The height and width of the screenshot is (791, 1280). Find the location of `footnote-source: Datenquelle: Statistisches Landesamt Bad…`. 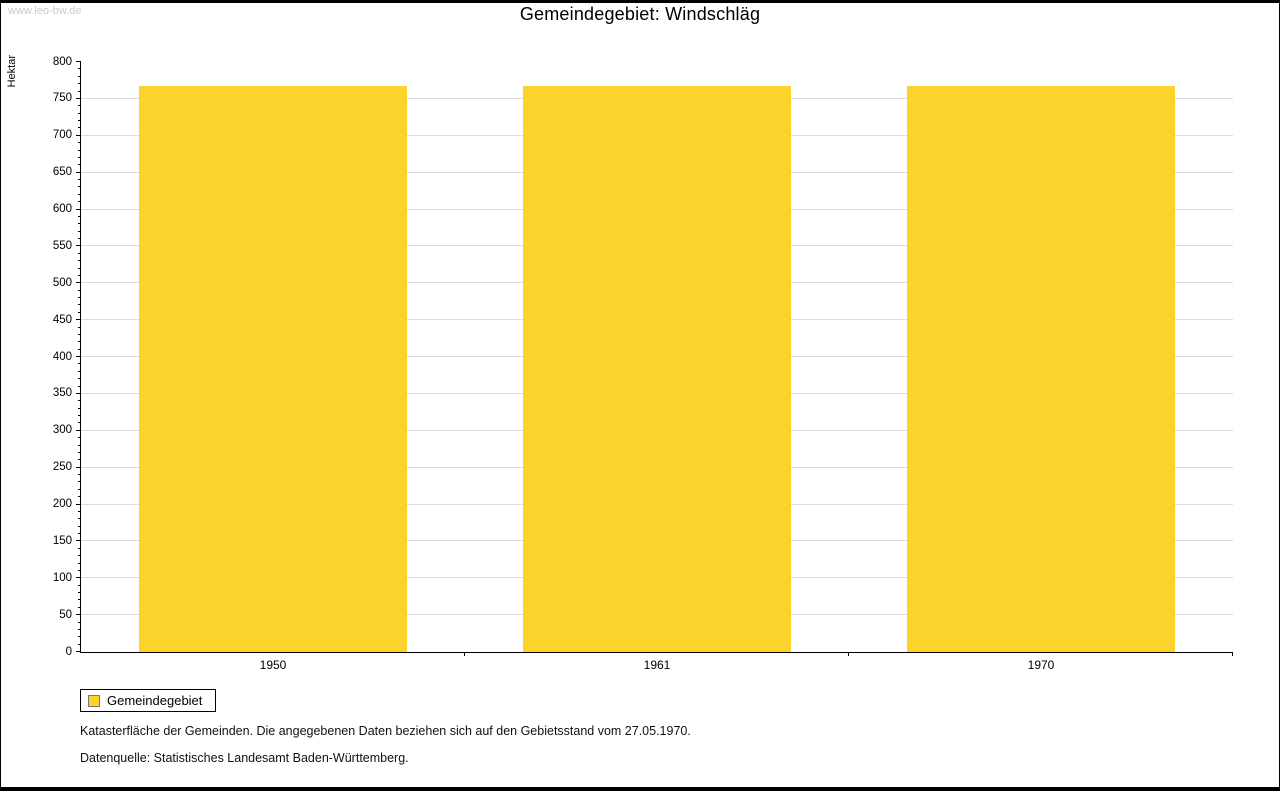

footnote-source: Datenquelle: Statistisches Landesamt Bad… is located at coordinates (244, 758).